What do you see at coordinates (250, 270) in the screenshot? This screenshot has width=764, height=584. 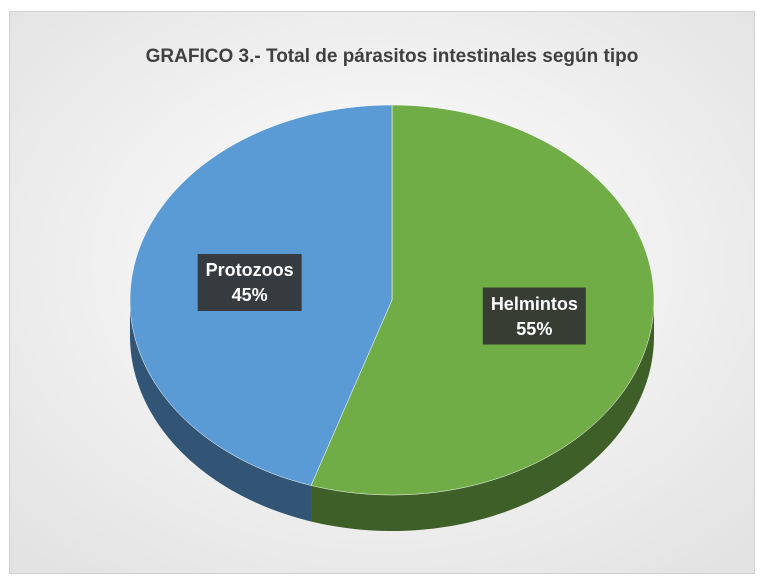 I see `data-label-category: Protozoos` at bounding box center [250, 270].